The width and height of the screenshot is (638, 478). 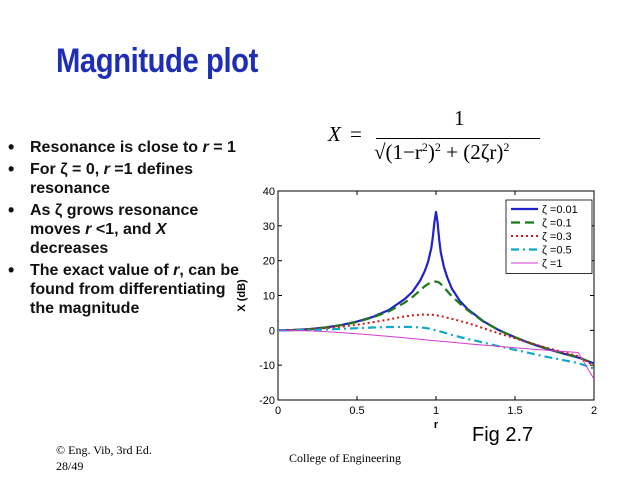 I want to click on bullet-text: decreases, so click(x=69, y=248).